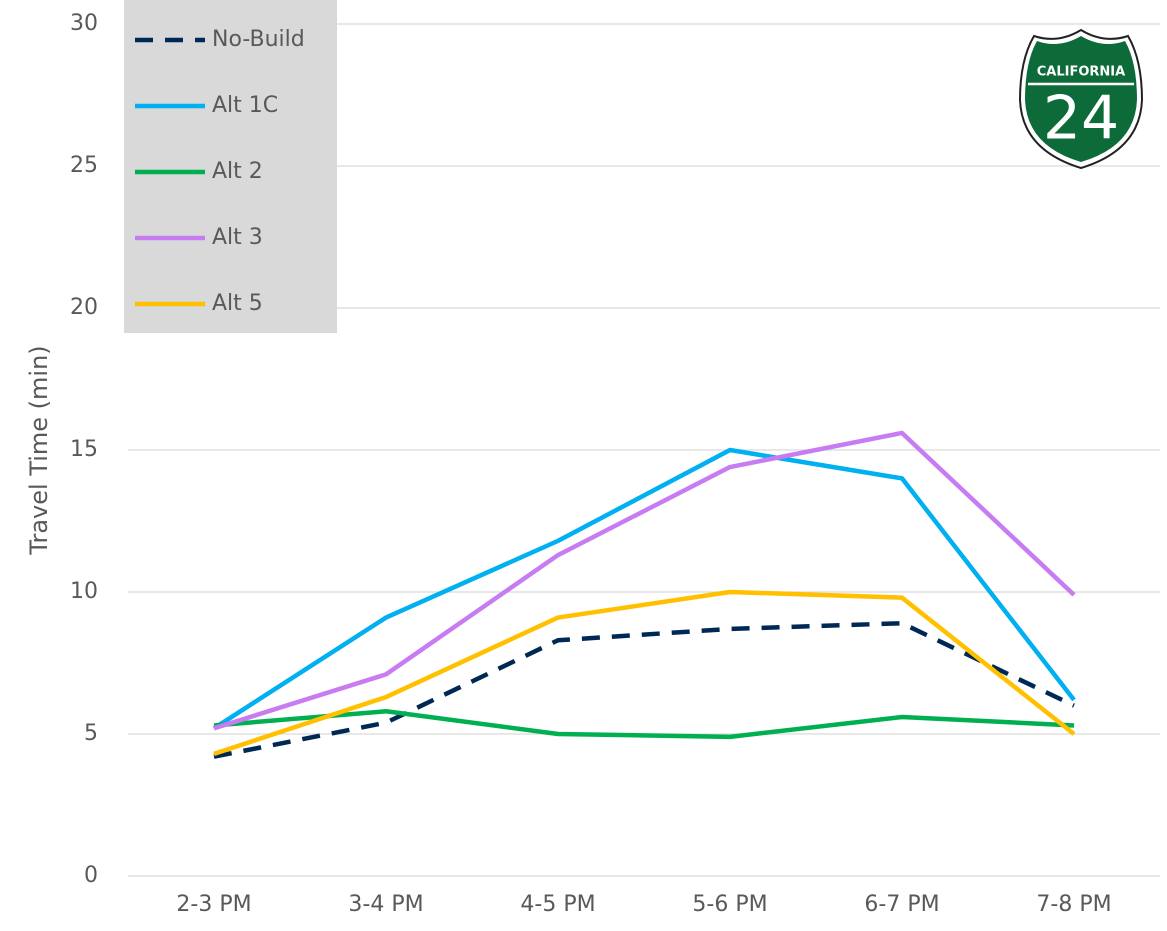 The height and width of the screenshot is (931, 1167). Describe the element at coordinates (245, 105) in the screenshot. I see `legend-label: Alt 1C` at that location.